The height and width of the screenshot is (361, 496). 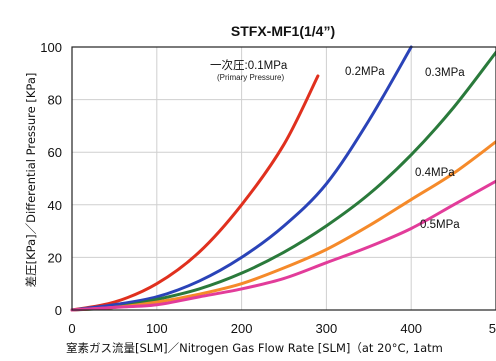 I want to click on x-tick-label: 300, so click(x=327, y=328).